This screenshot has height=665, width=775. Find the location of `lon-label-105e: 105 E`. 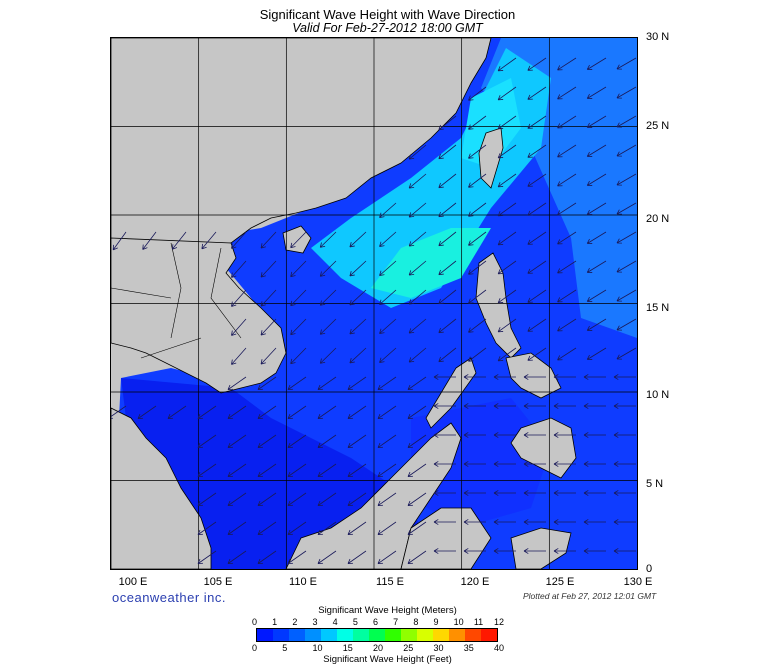

lon-label-105e: 105 E is located at coordinates (218, 582).